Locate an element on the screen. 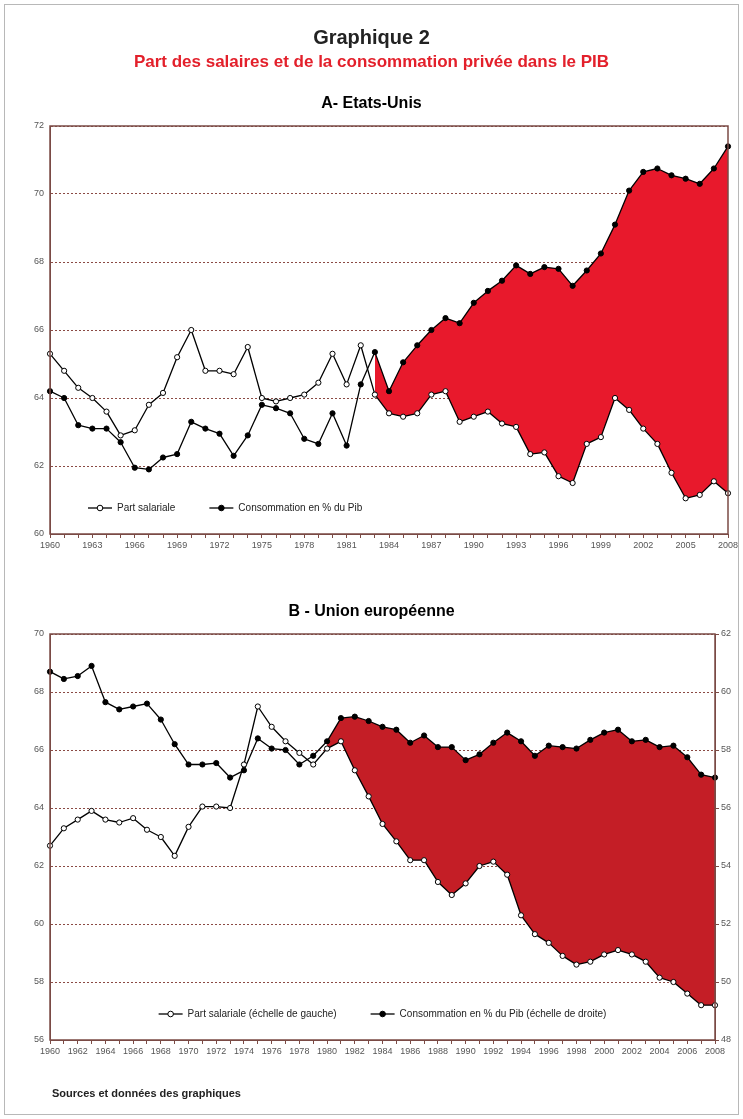  x-tick-label: 1976 is located at coordinates (271, 1050).